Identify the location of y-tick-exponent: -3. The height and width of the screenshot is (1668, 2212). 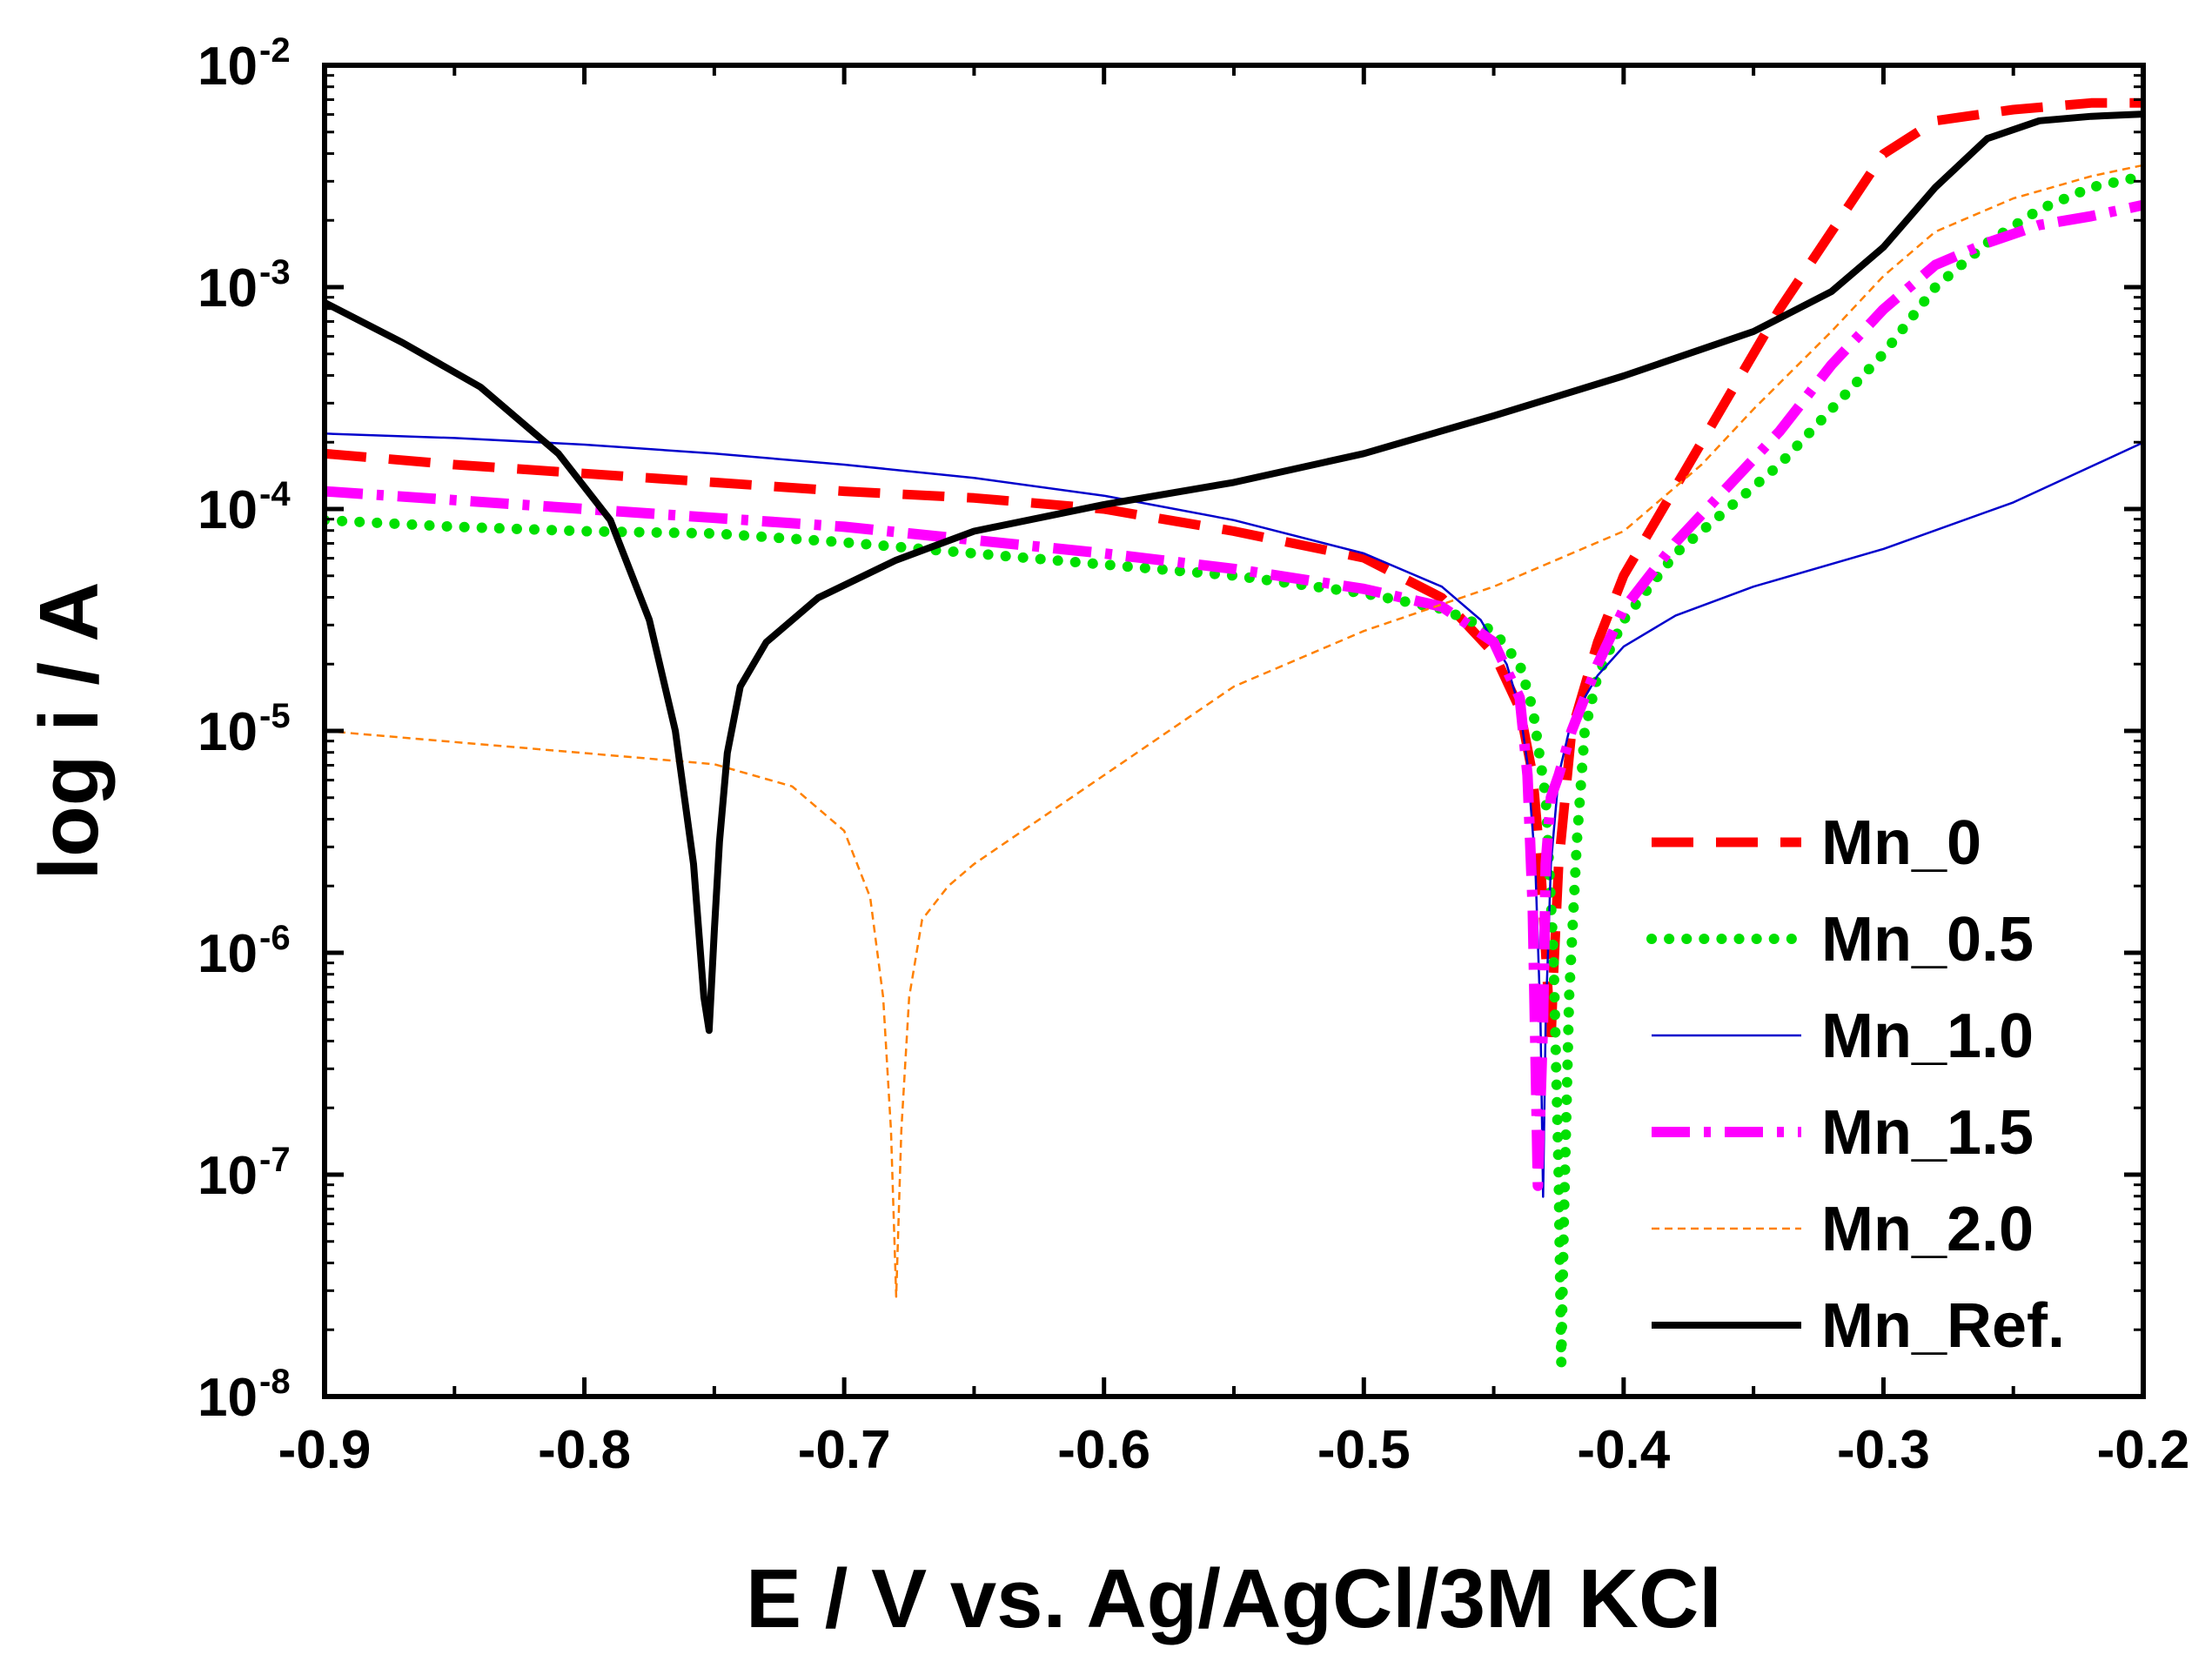
(275, 272).